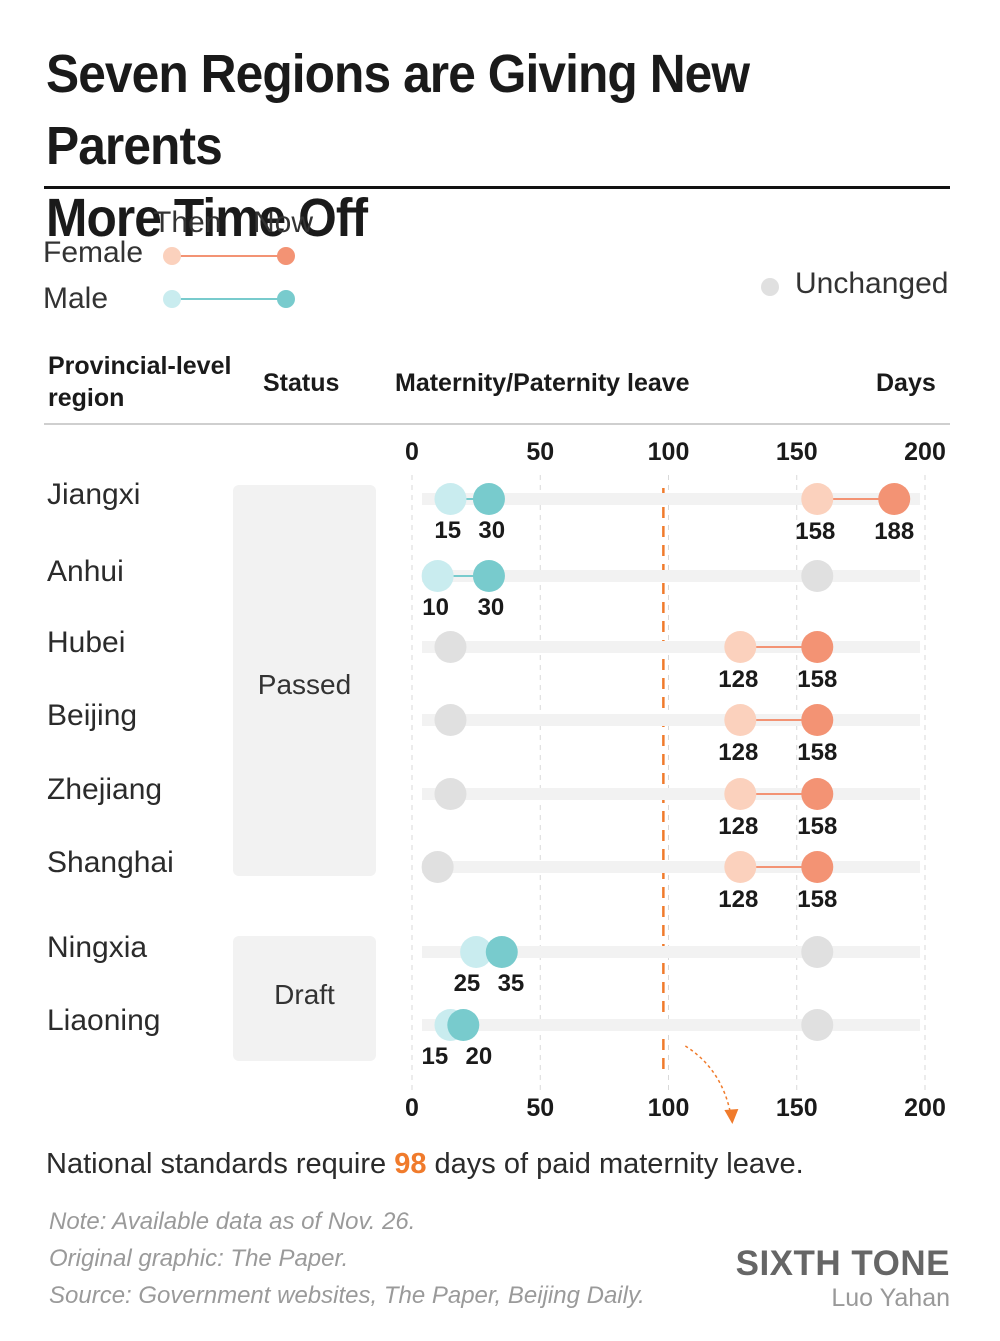 The height and width of the screenshot is (1341, 1000). I want to click on national-standard-value: 98, so click(410, 1164).